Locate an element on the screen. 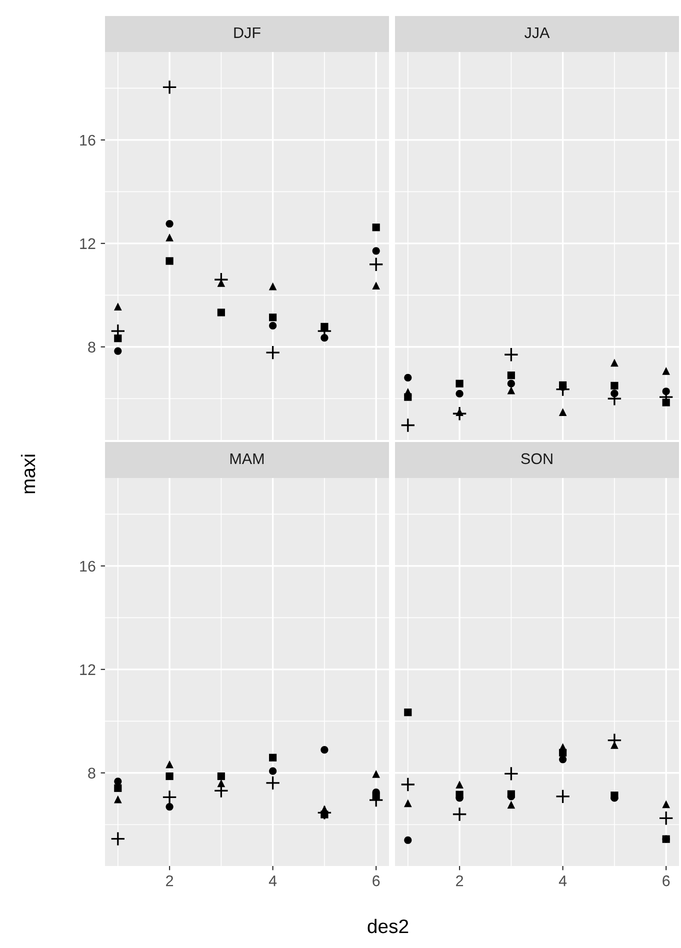  chart-title: MAM is located at coordinates (247, 458).